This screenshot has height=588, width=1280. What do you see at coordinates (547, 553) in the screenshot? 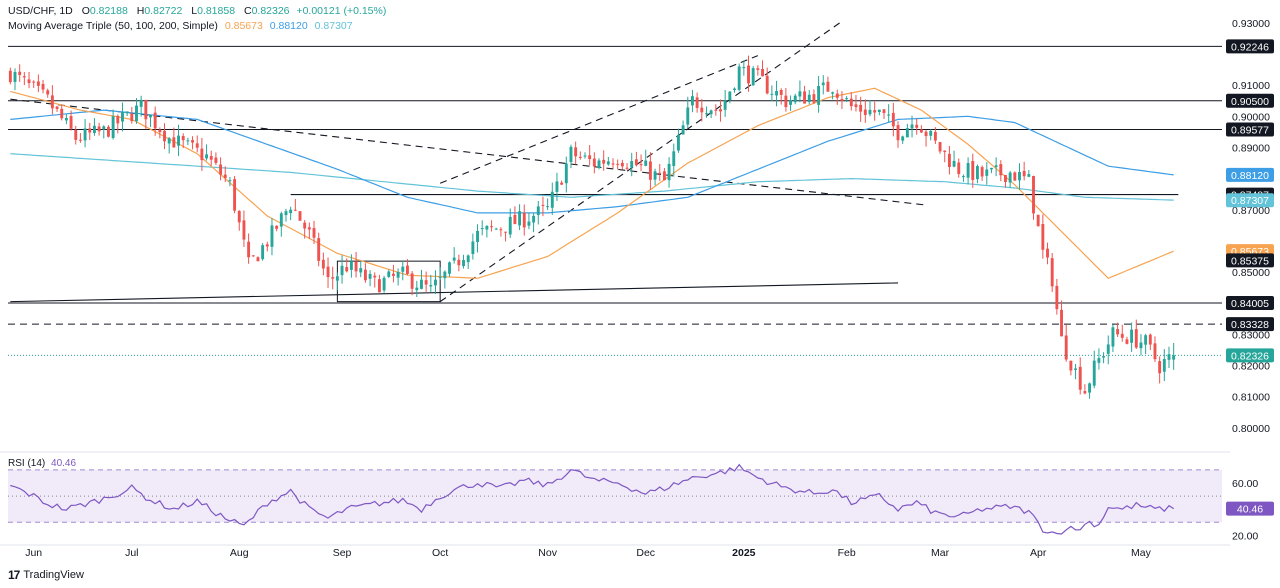
I see `time-tick-label: Nov` at bounding box center [547, 553].